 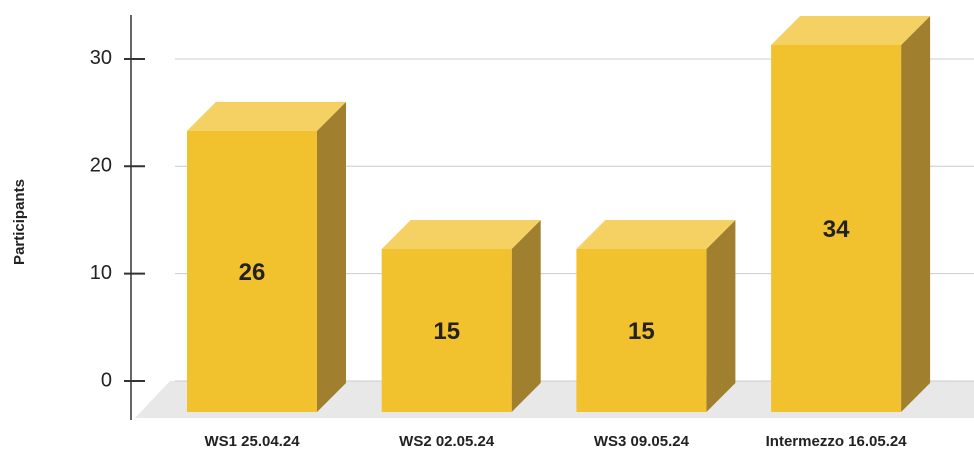 I want to click on floor, so click(x=554, y=399).